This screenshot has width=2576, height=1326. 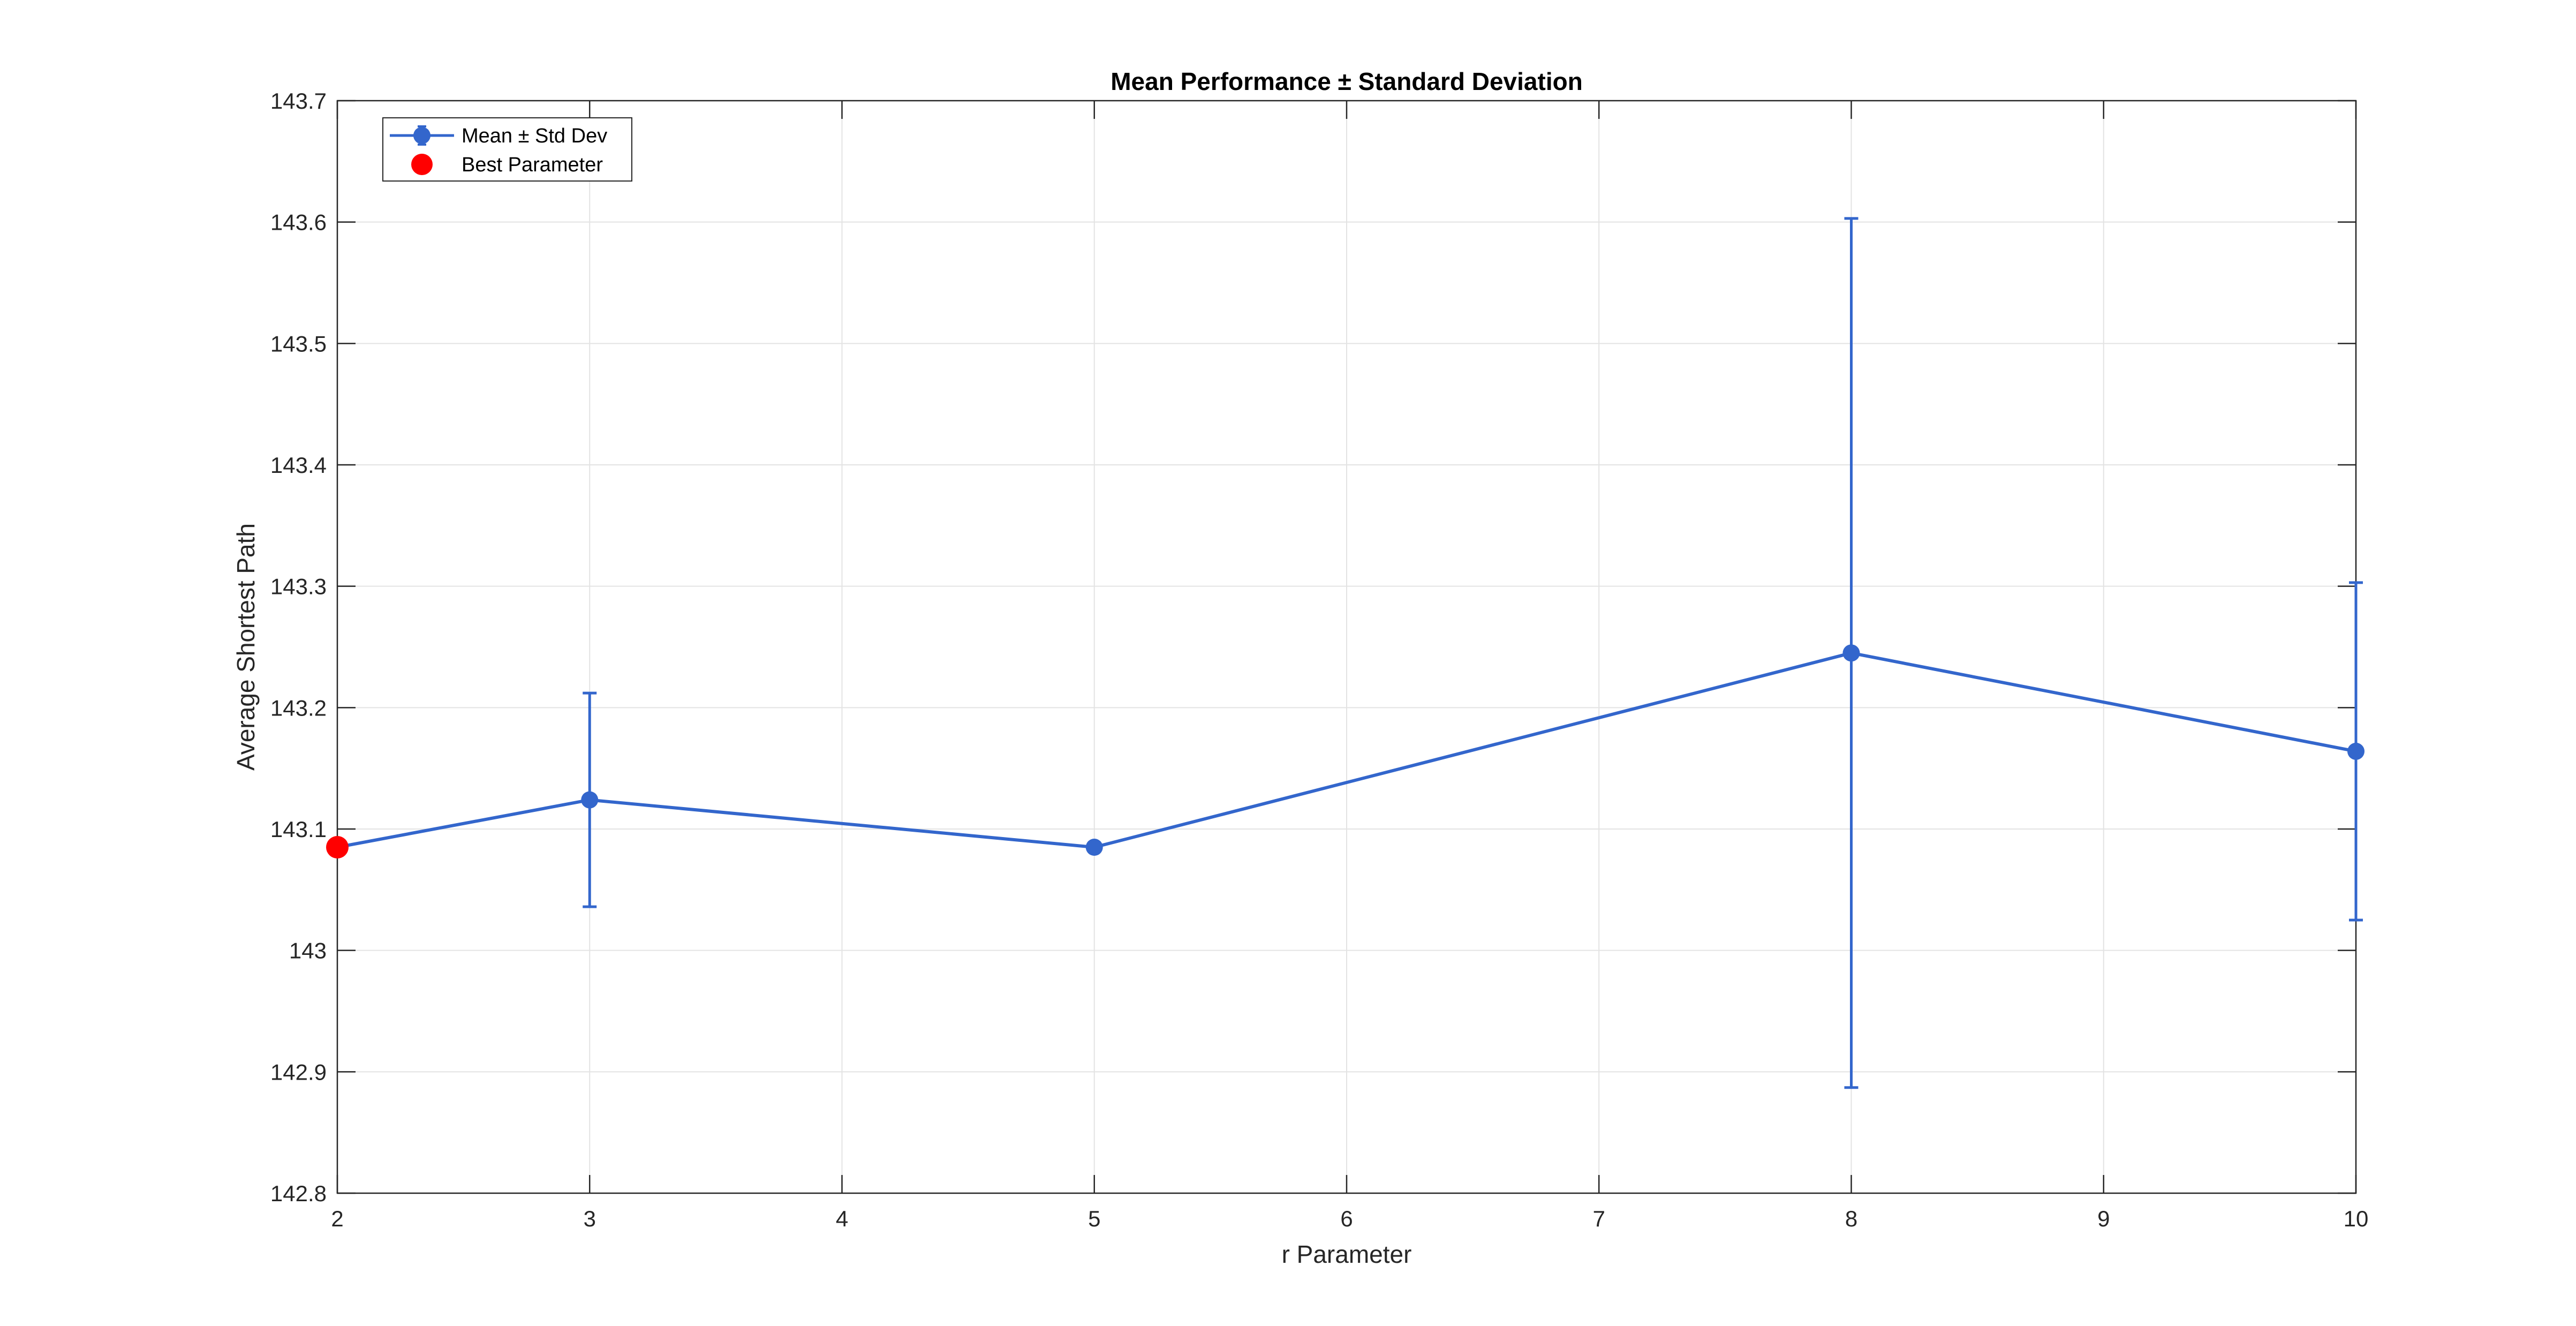 What do you see at coordinates (298, 101) in the screenshot?
I see `y-tick-label: 143.7` at bounding box center [298, 101].